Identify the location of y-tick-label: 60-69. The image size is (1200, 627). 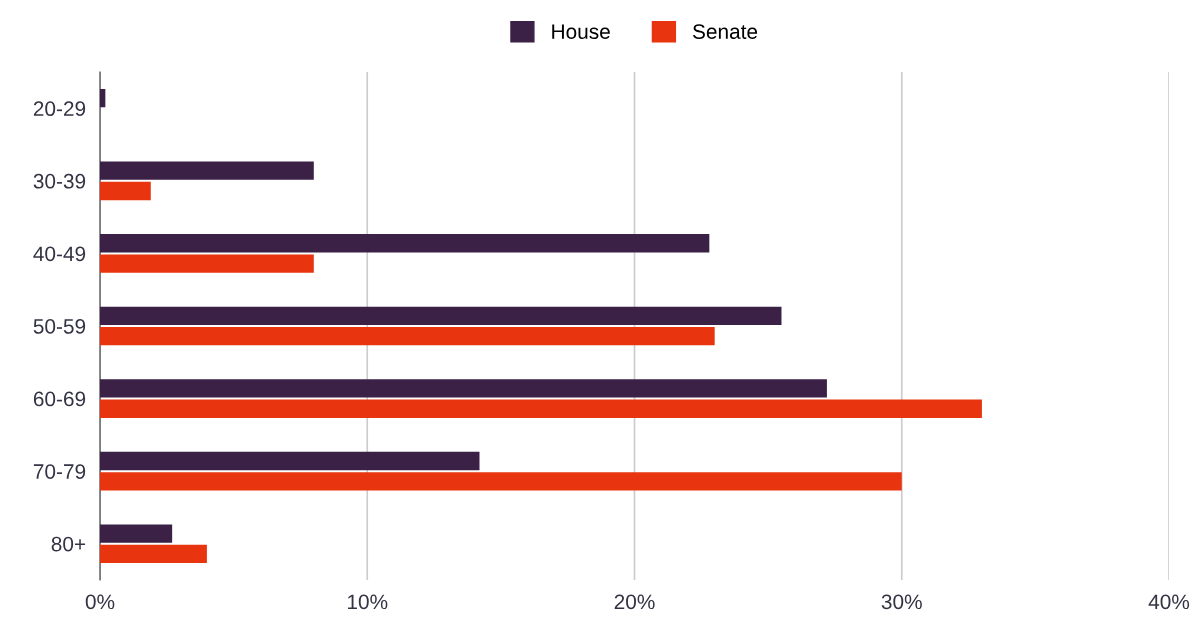
(59, 399).